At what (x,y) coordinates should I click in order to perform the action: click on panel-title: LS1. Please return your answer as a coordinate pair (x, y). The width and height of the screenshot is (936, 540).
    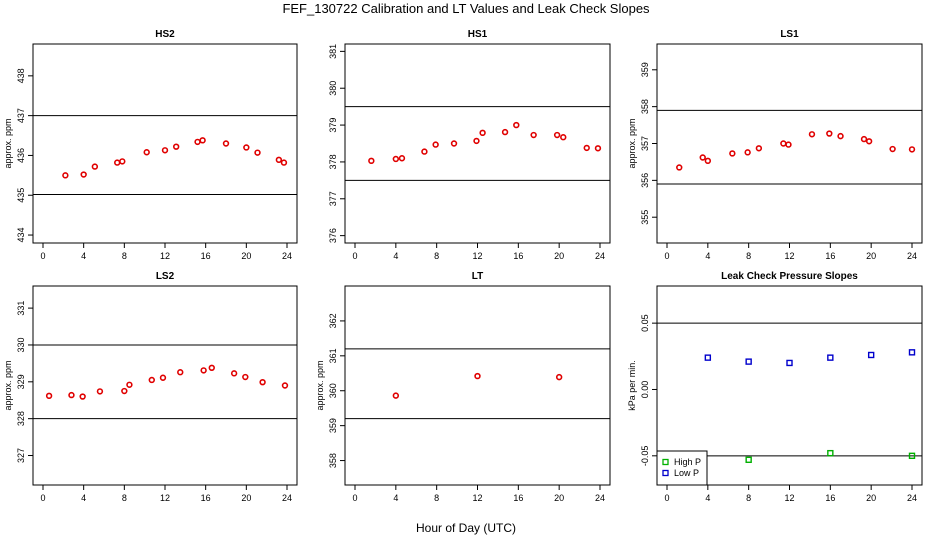
    Looking at the image, I should click on (789, 34).